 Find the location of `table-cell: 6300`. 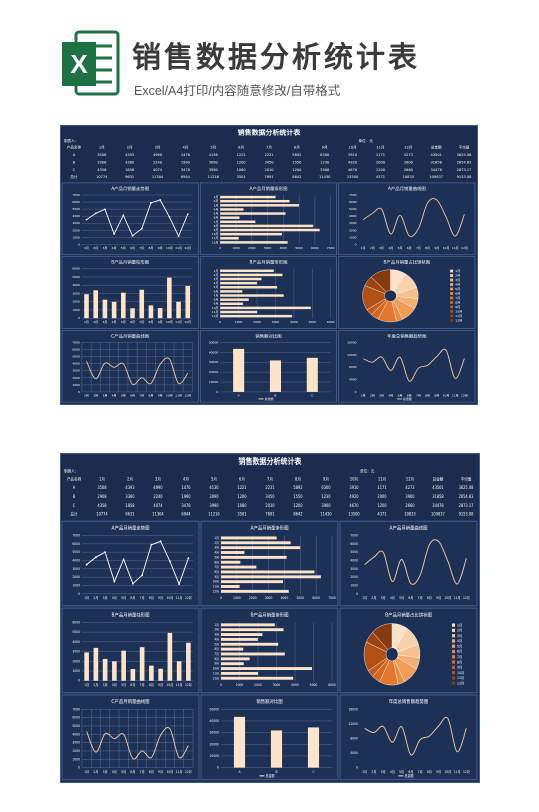

table-cell: 6300 is located at coordinates (324, 155).